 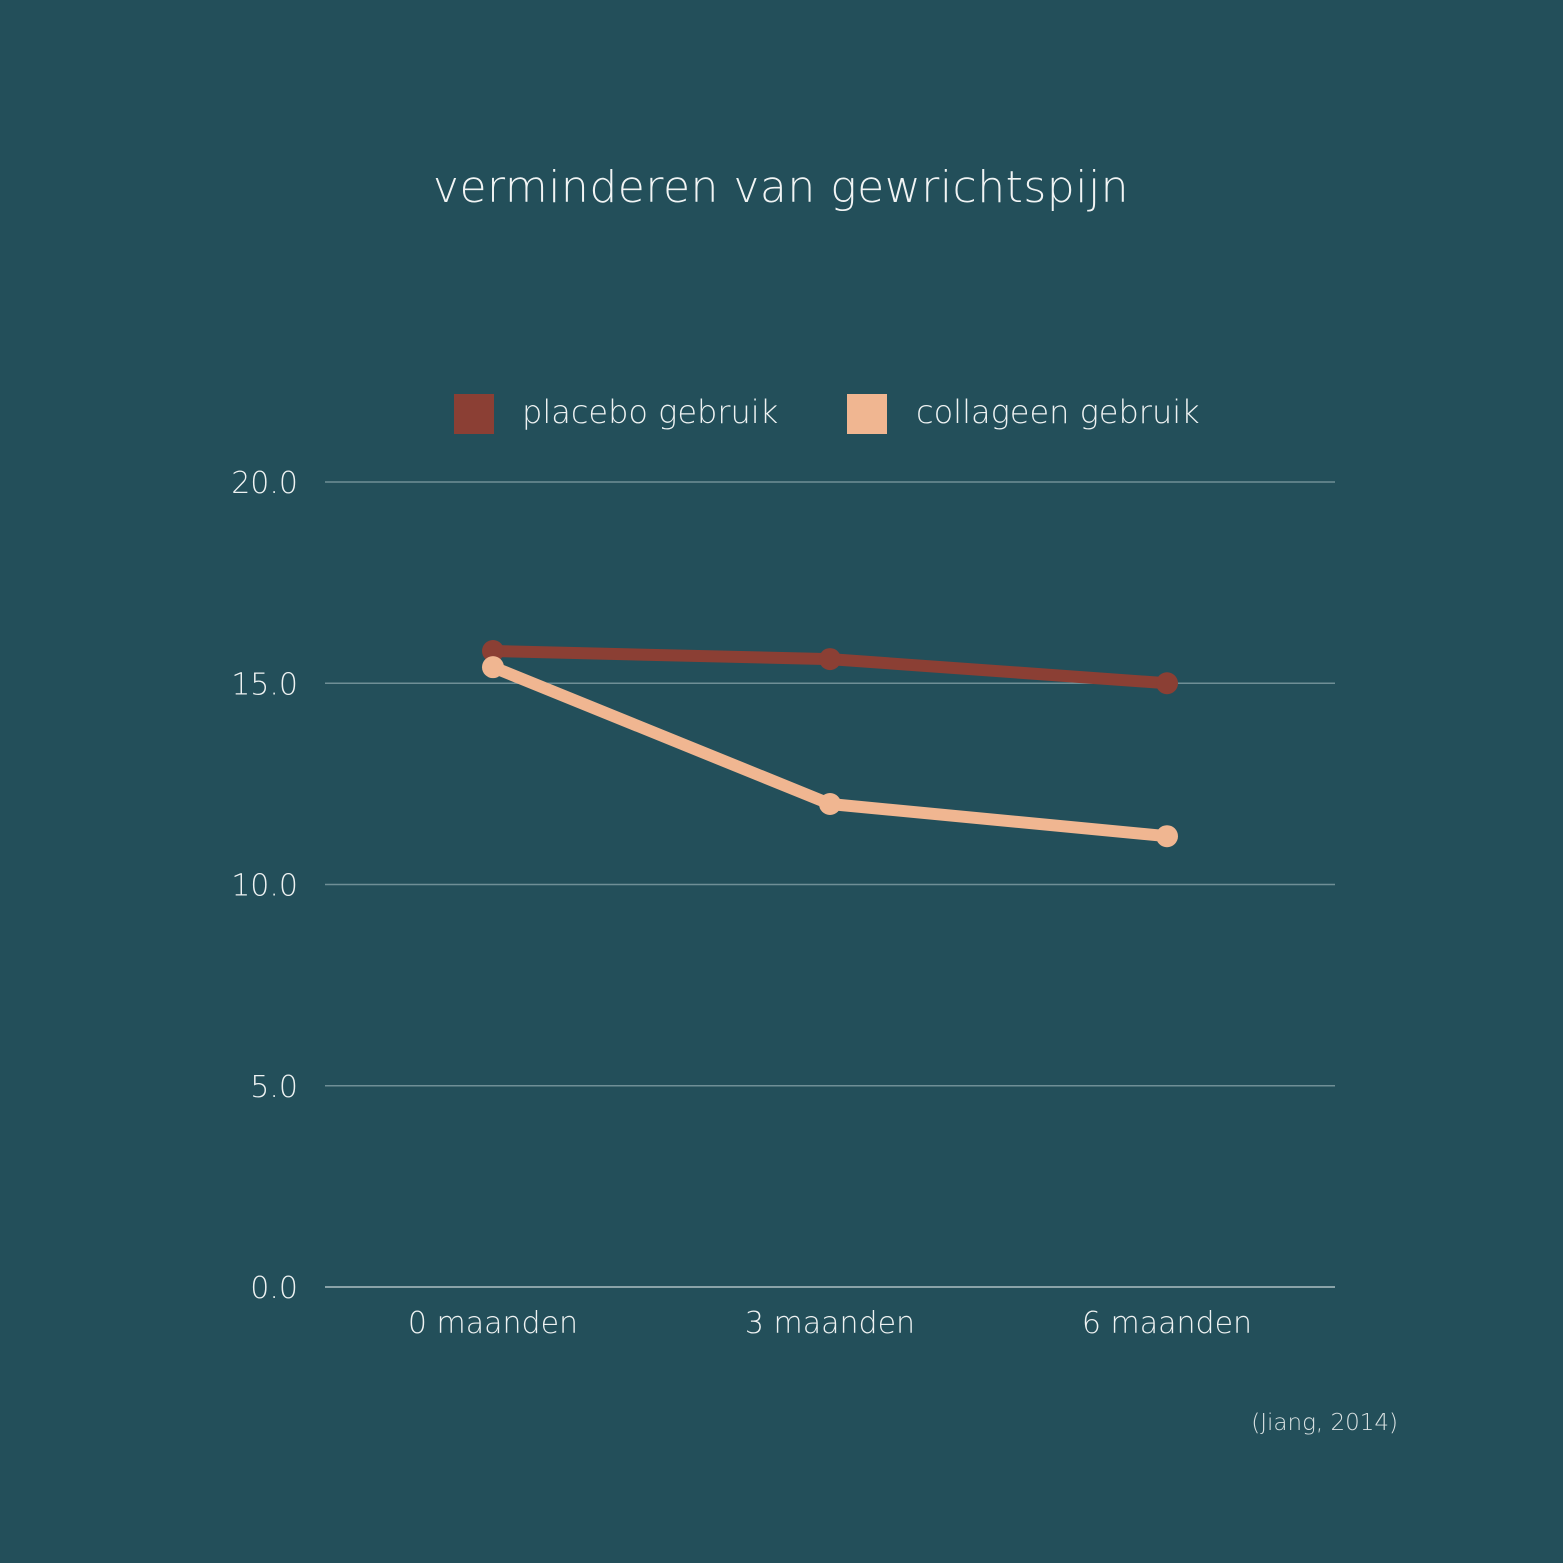 I want to click on x-tick-label: 3 maanden, so click(x=830, y=1323).